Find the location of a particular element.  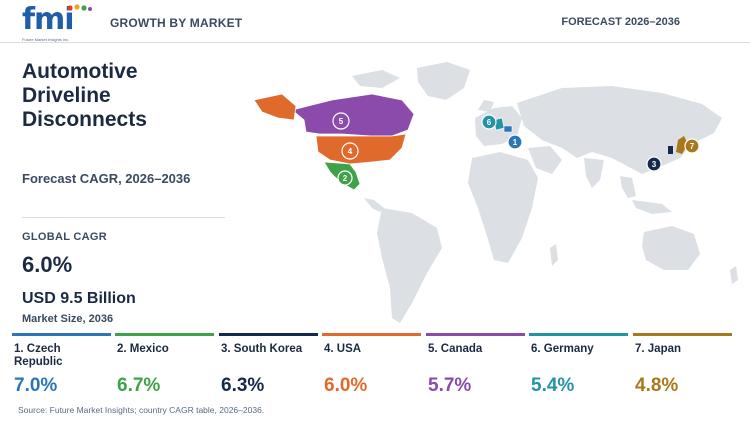

country-name: 7. Japan is located at coordinates (658, 349).